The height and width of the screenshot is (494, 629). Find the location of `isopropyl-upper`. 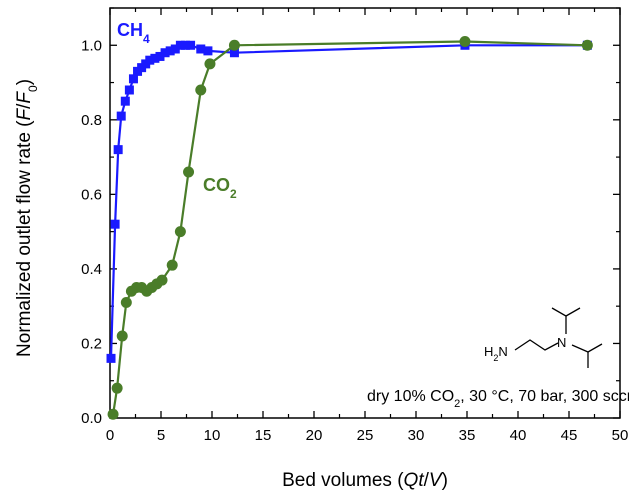

isopropyl-upper is located at coordinates (559, 320).